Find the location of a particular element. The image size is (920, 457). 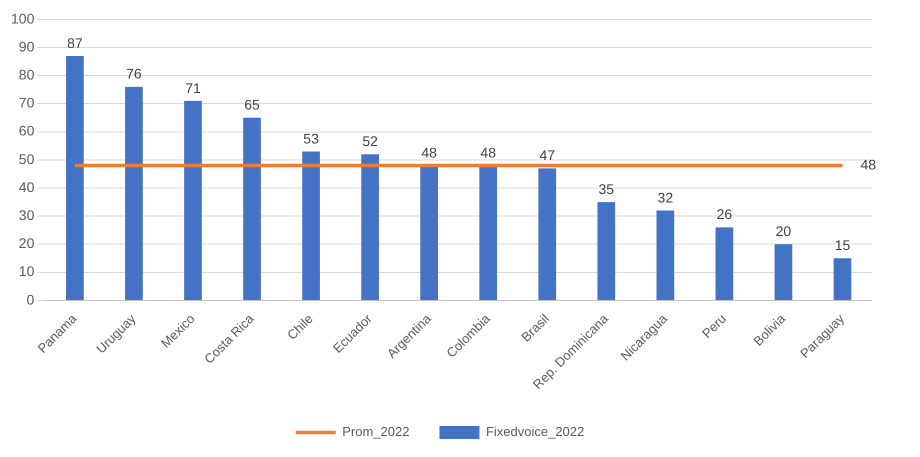

data-label: 53 is located at coordinates (311, 138).